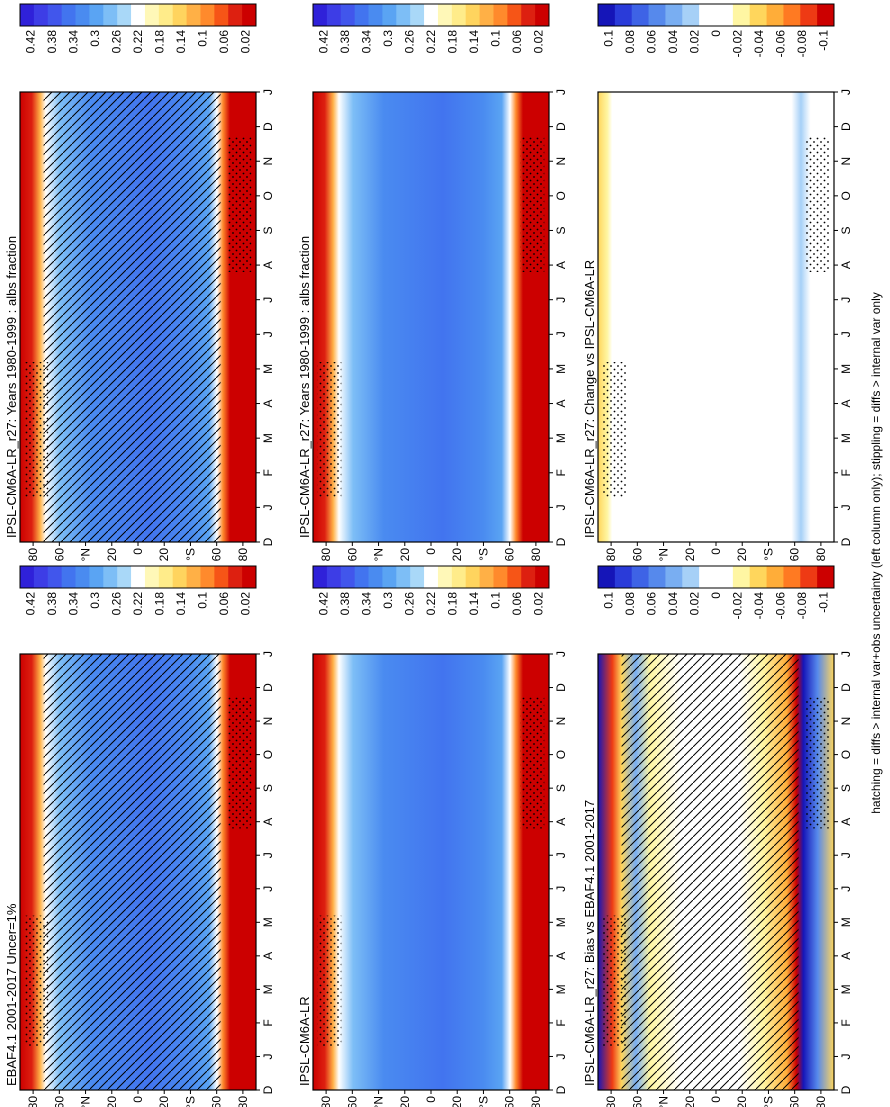 The height and width of the screenshot is (1107, 890). What do you see at coordinates (367, 604) in the screenshot?
I see `colorbar-label: 0.34` at bounding box center [367, 604].